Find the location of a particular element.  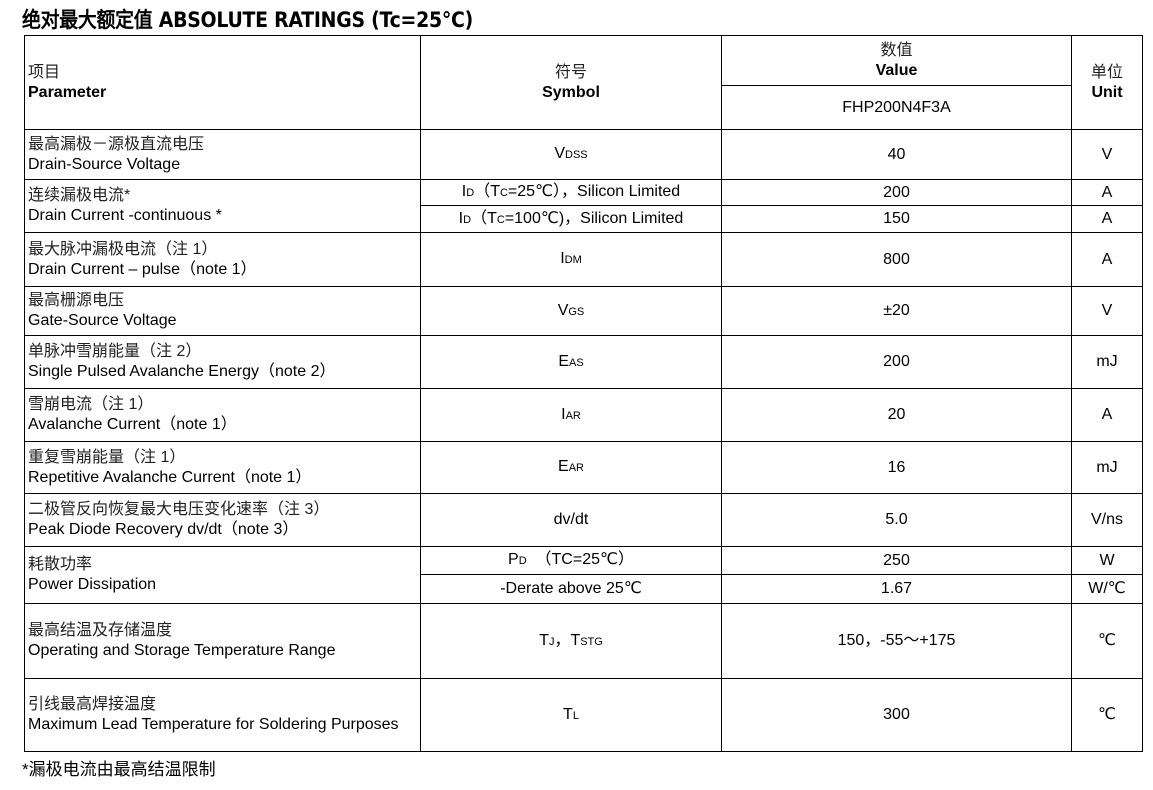

symbol-cell: TJ，TSTG is located at coordinates (571, 641).